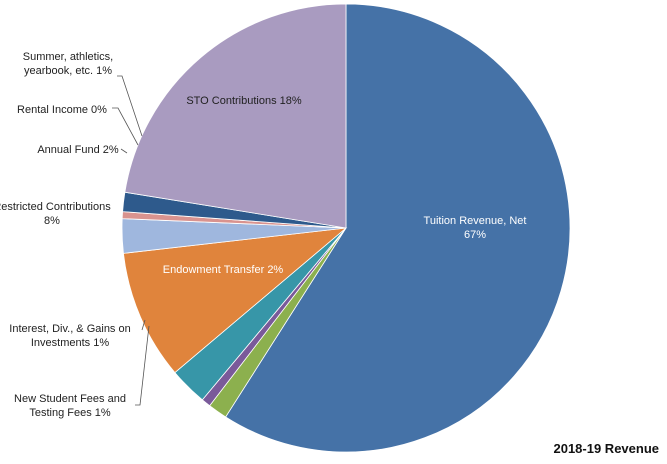 The image size is (667, 464). I want to click on pie-slice-restricted-contributions, so click(235, 300).